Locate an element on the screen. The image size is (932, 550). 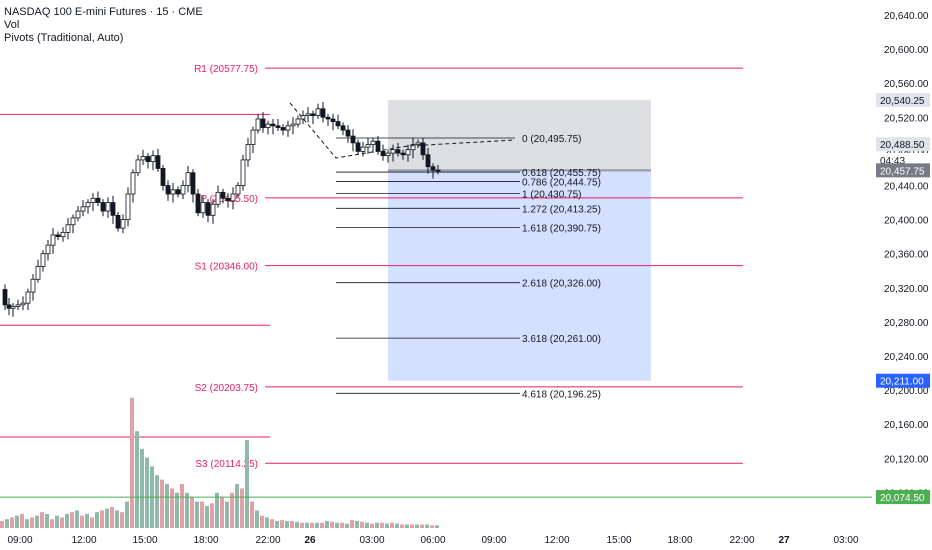
target-zone is located at coordinates (519, 275).